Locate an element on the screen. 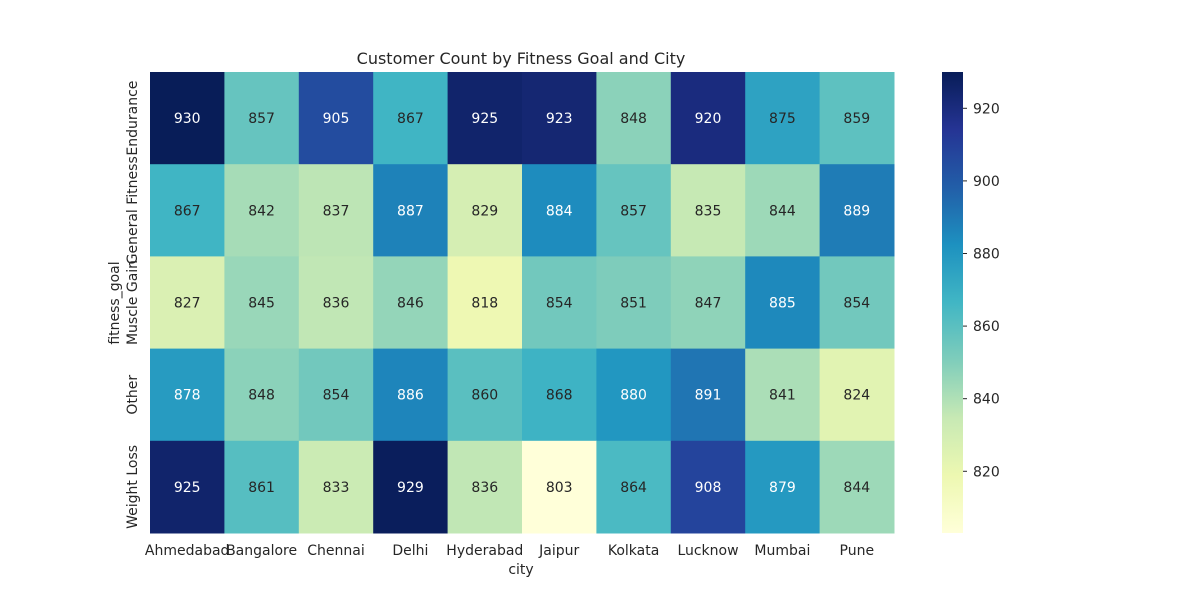 Image resolution: width=1200 pixels, height=600 pixels. heatmap-cell-endurance-hyderabad is located at coordinates (485, 118).